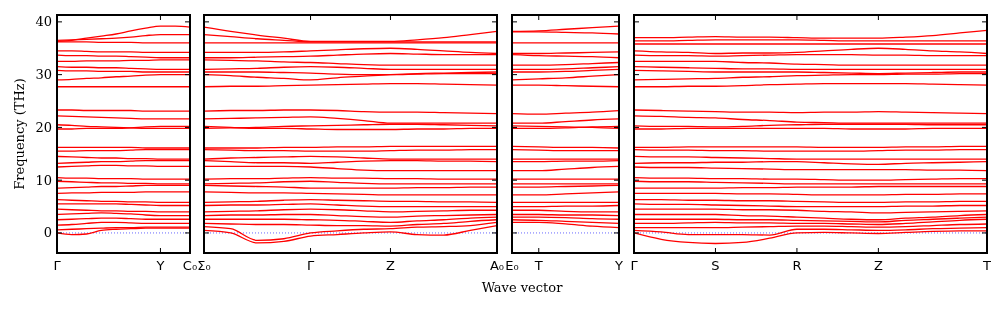 The height and width of the screenshot is (310, 1008). I want to click on y-tick-label: 20, so click(43, 127).